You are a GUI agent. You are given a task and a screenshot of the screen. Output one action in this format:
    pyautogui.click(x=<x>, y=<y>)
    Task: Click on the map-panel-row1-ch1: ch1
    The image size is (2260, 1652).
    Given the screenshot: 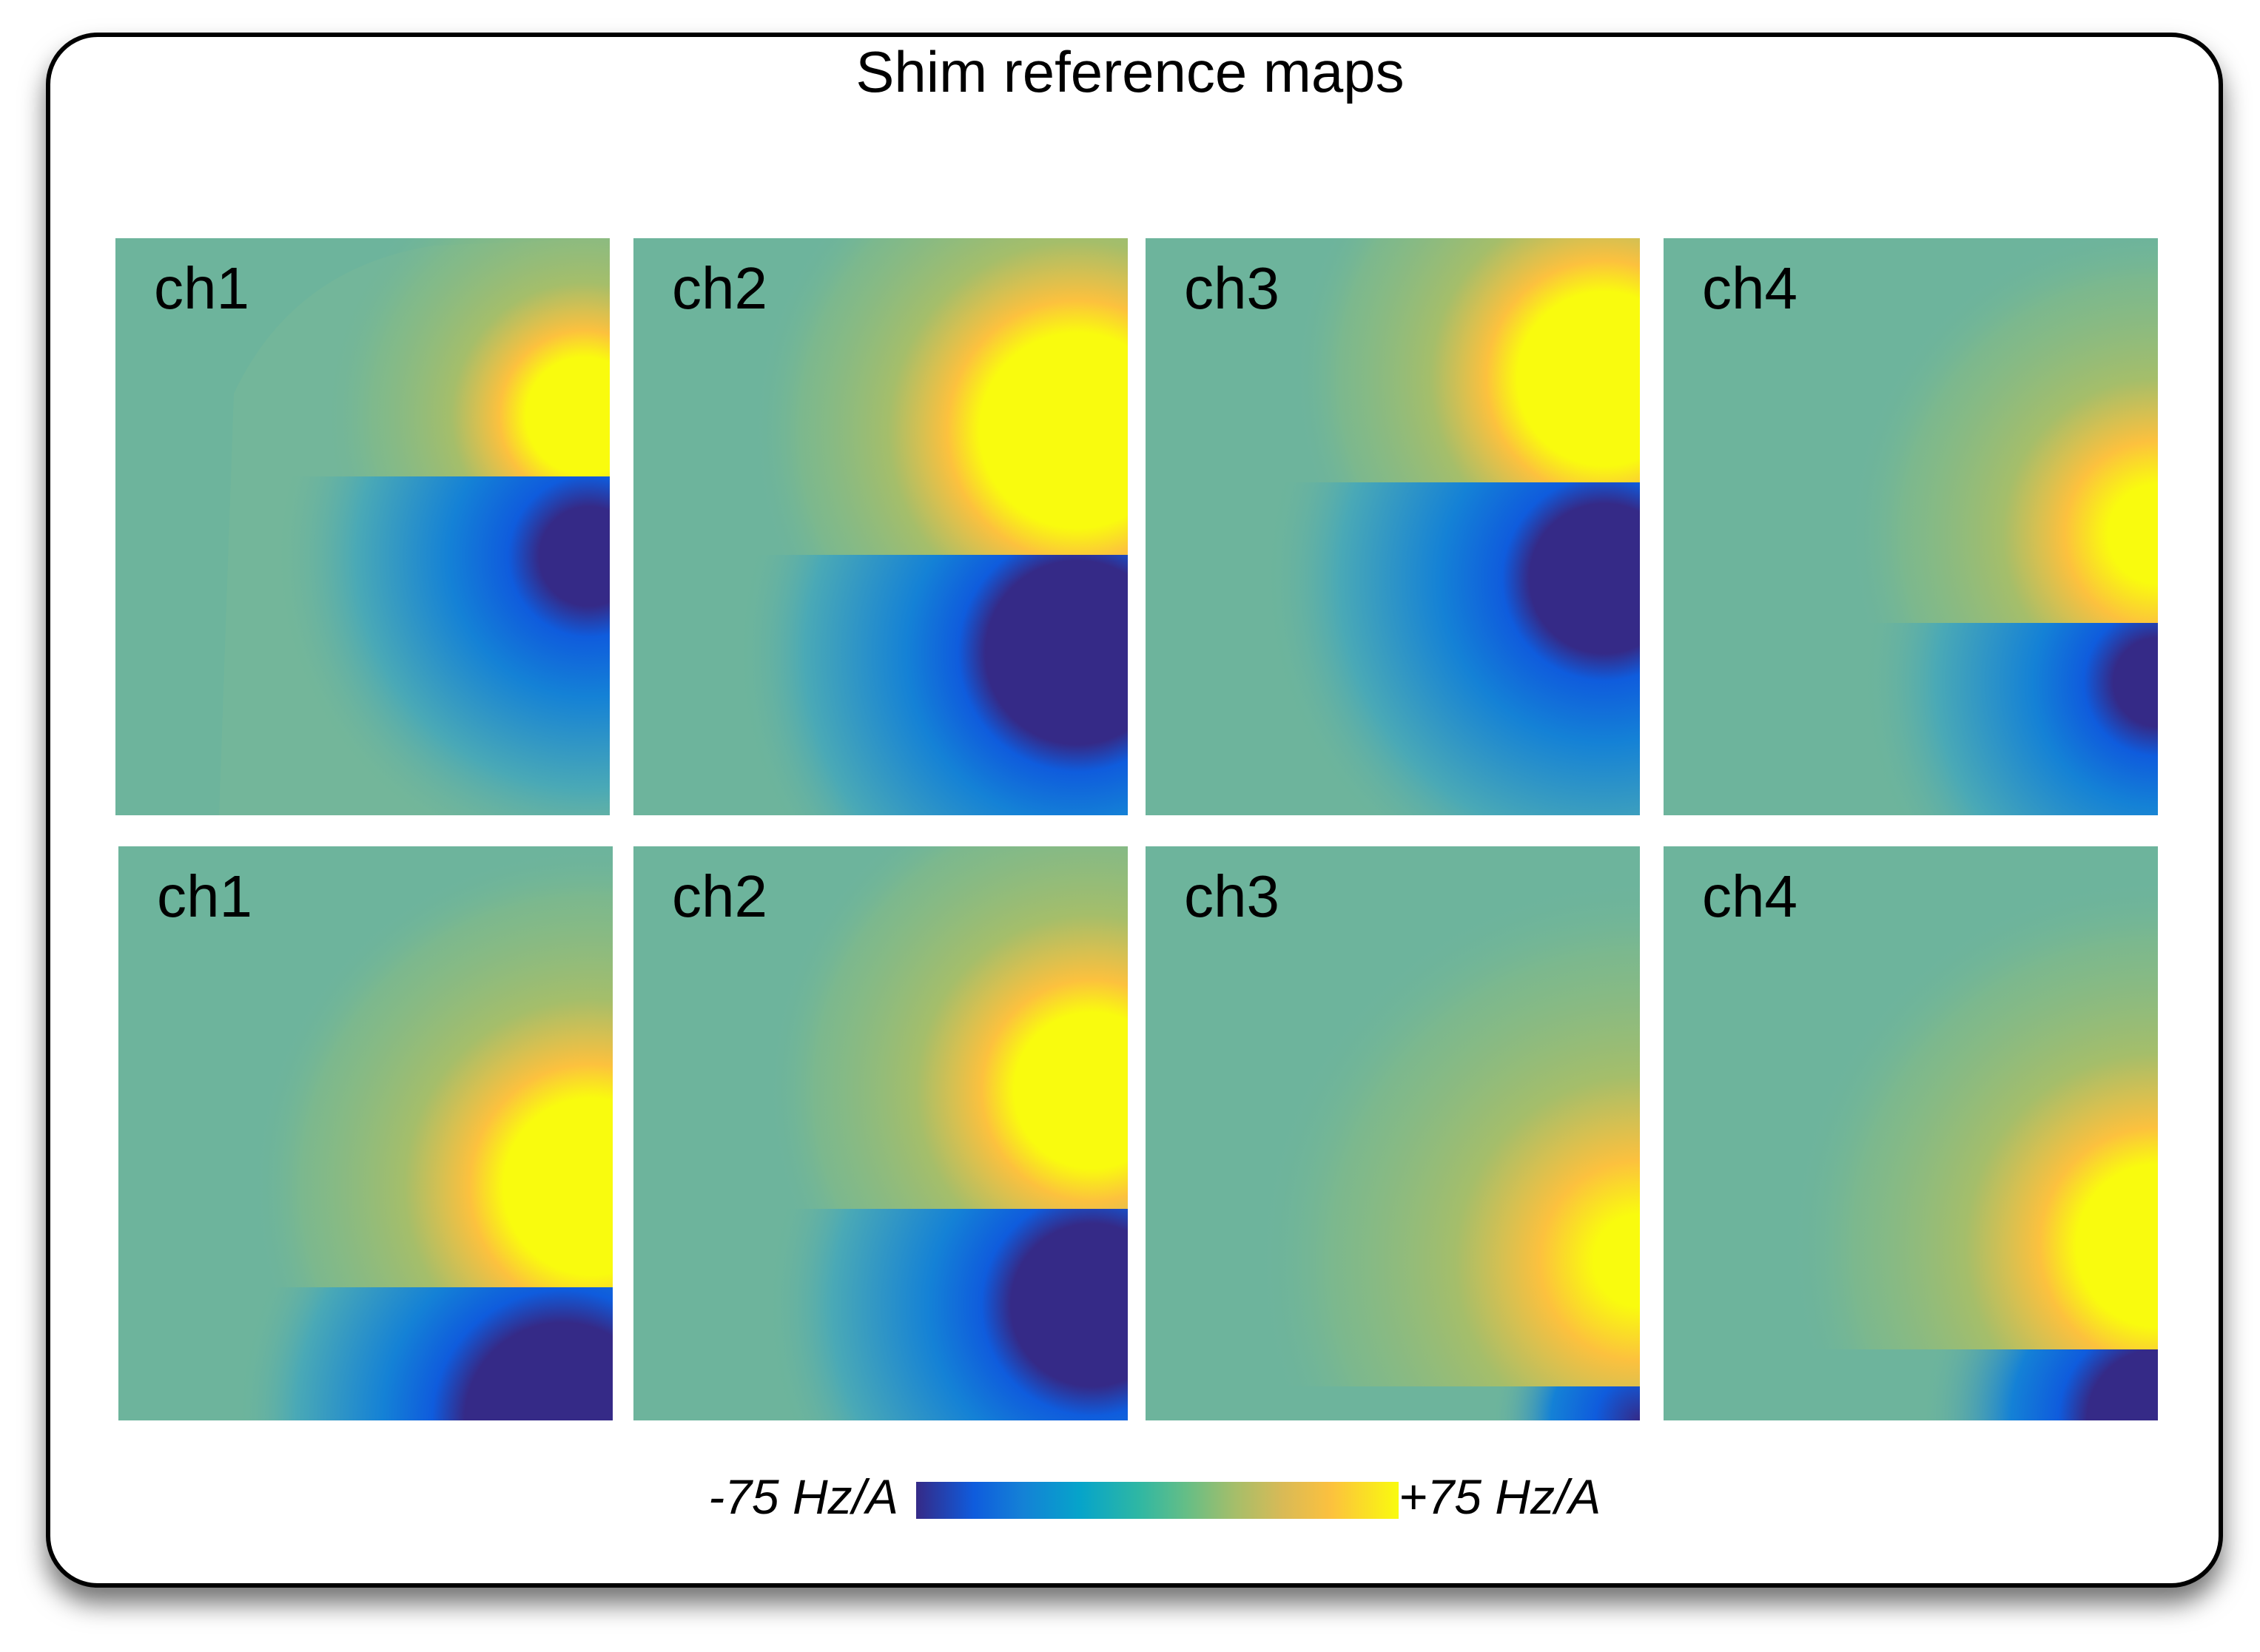 What is the action you would take?
    pyautogui.click(x=362, y=526)
    